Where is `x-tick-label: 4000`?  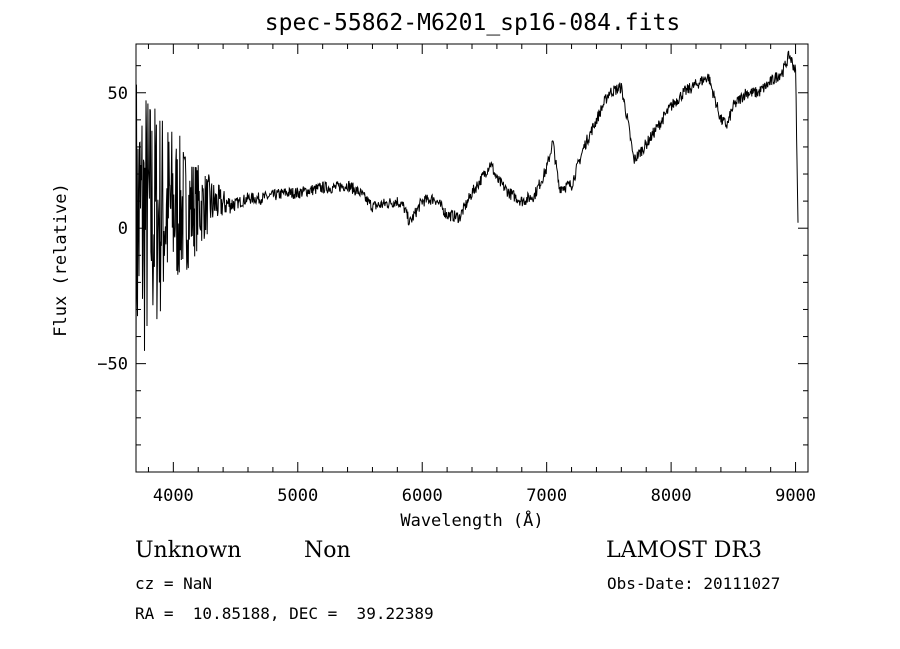
x-tick-label: 4000 is located at coordinates (173, 496).